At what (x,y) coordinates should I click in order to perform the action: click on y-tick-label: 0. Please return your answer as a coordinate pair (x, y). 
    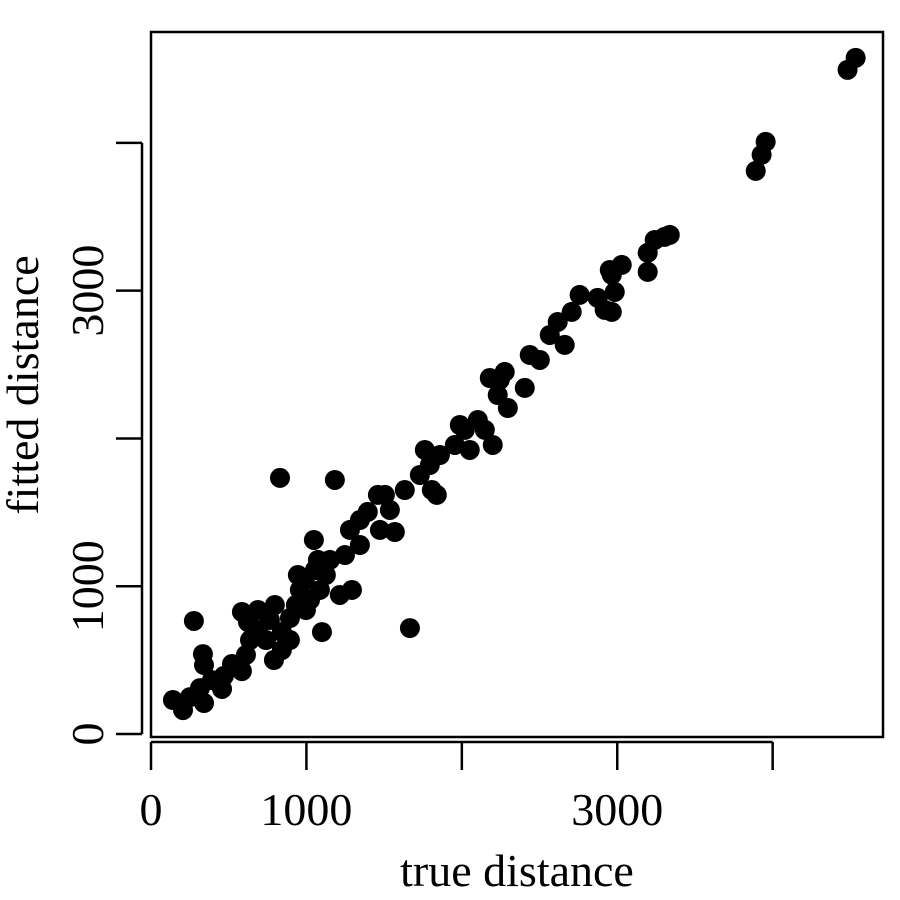
    Looking at the image, I should click on (87, 734).